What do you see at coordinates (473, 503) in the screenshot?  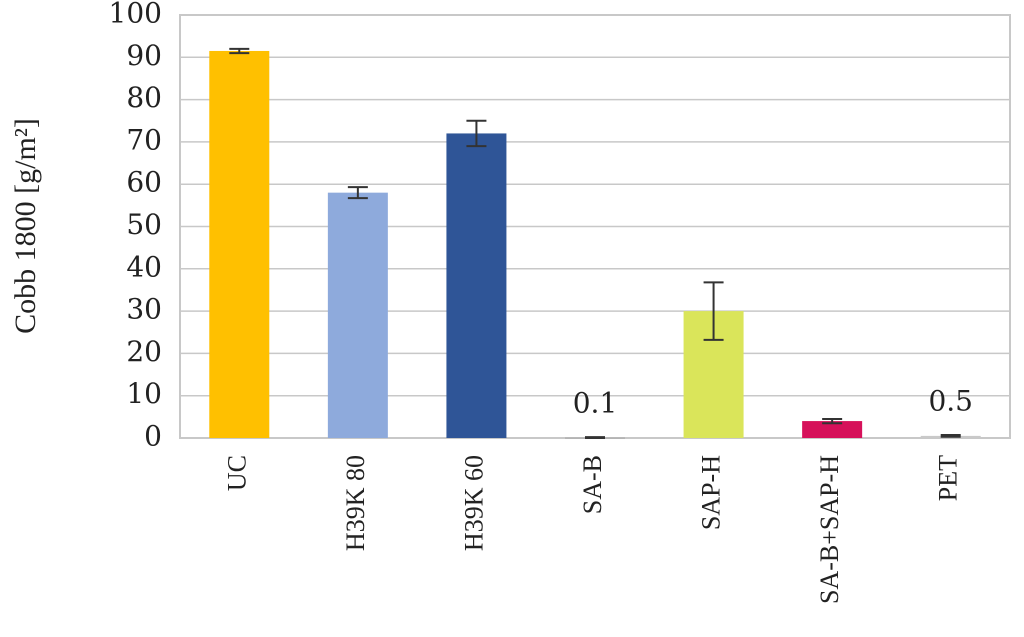 I see `x-tick-label: H39K 60` at bounding box center [473, 503].